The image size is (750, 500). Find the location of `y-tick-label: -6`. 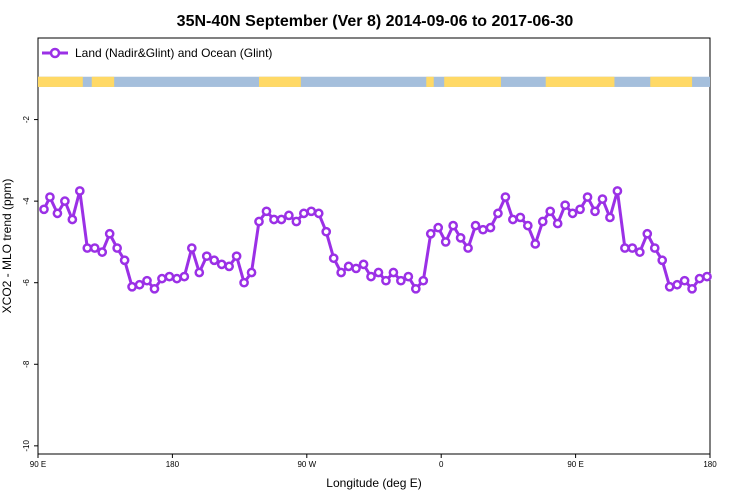

y-tick-label: -6 is located at coordinates (26, 283).